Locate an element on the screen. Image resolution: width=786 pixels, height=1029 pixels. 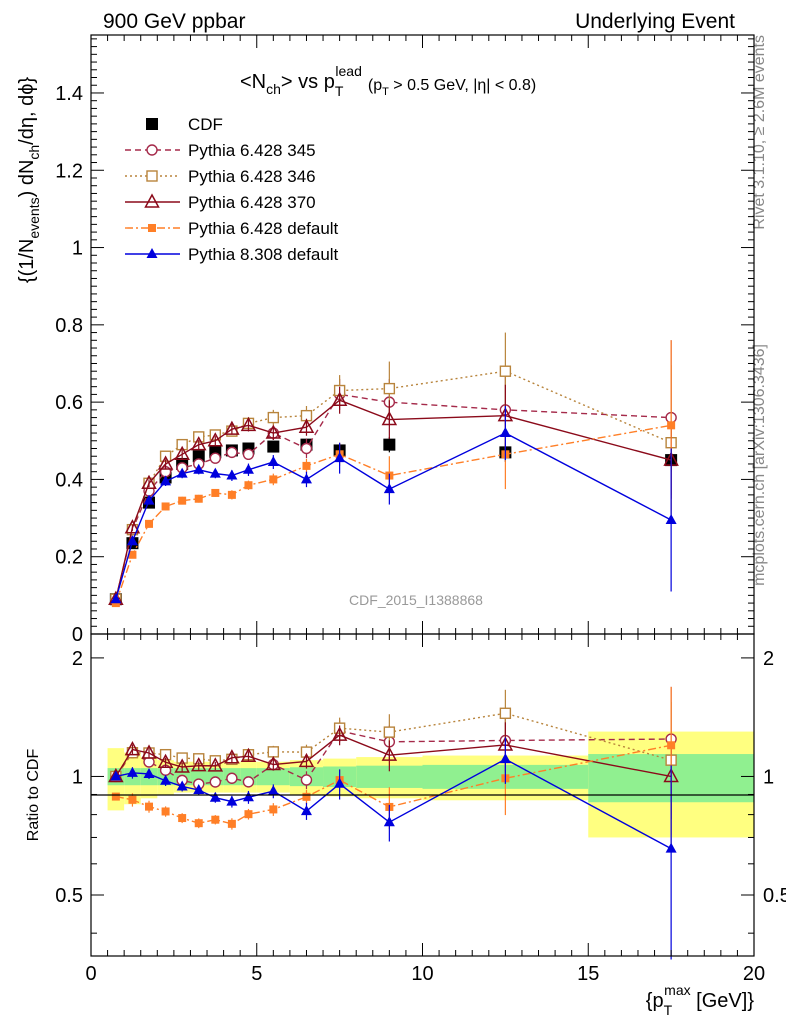
legend-item-p8: Pythia 8.308 default is located at coordinates (232, 254).